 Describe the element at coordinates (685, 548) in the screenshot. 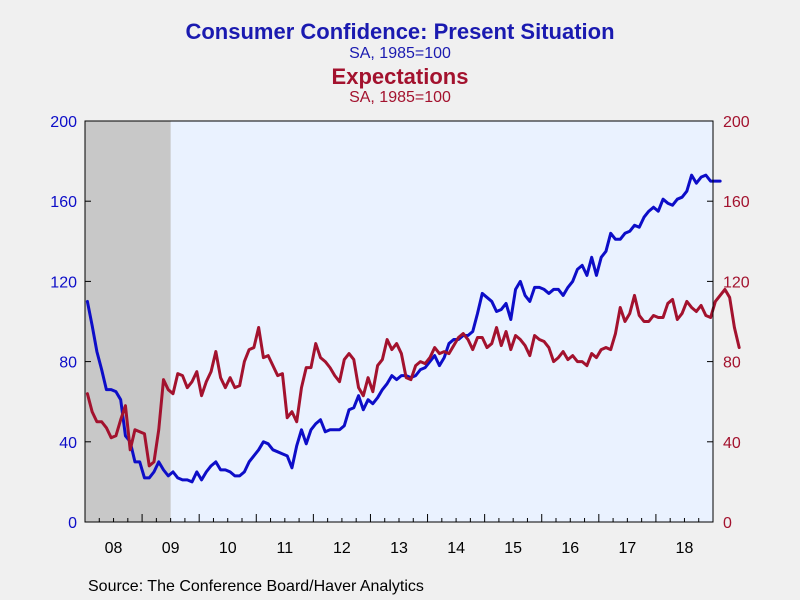

I see `x-tick-label: 18` at that location.